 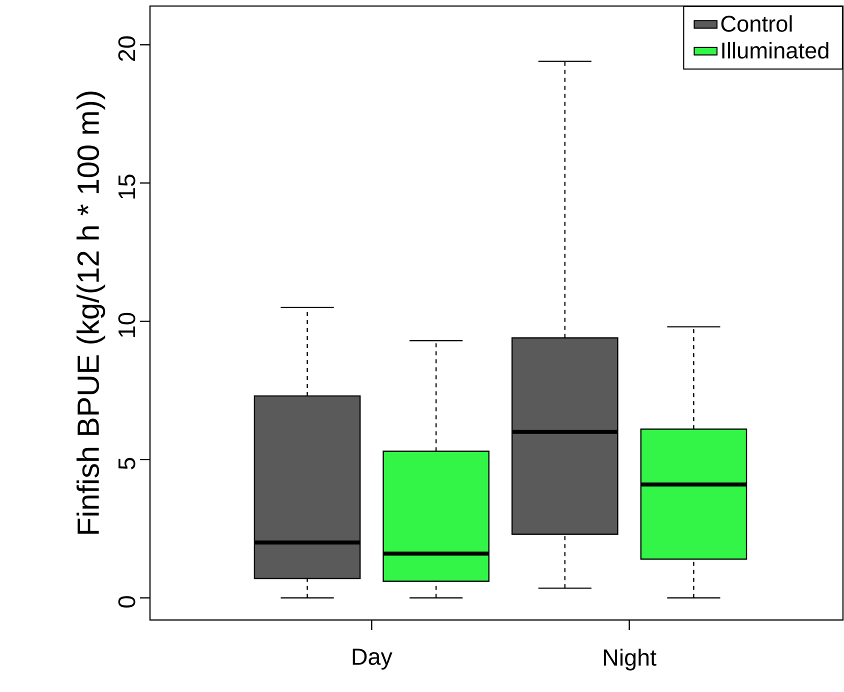 What do you see at coordinates (775, 50) in the screenshot?
I see `legend-label: Illuminated` at bounding box center [775, 50].